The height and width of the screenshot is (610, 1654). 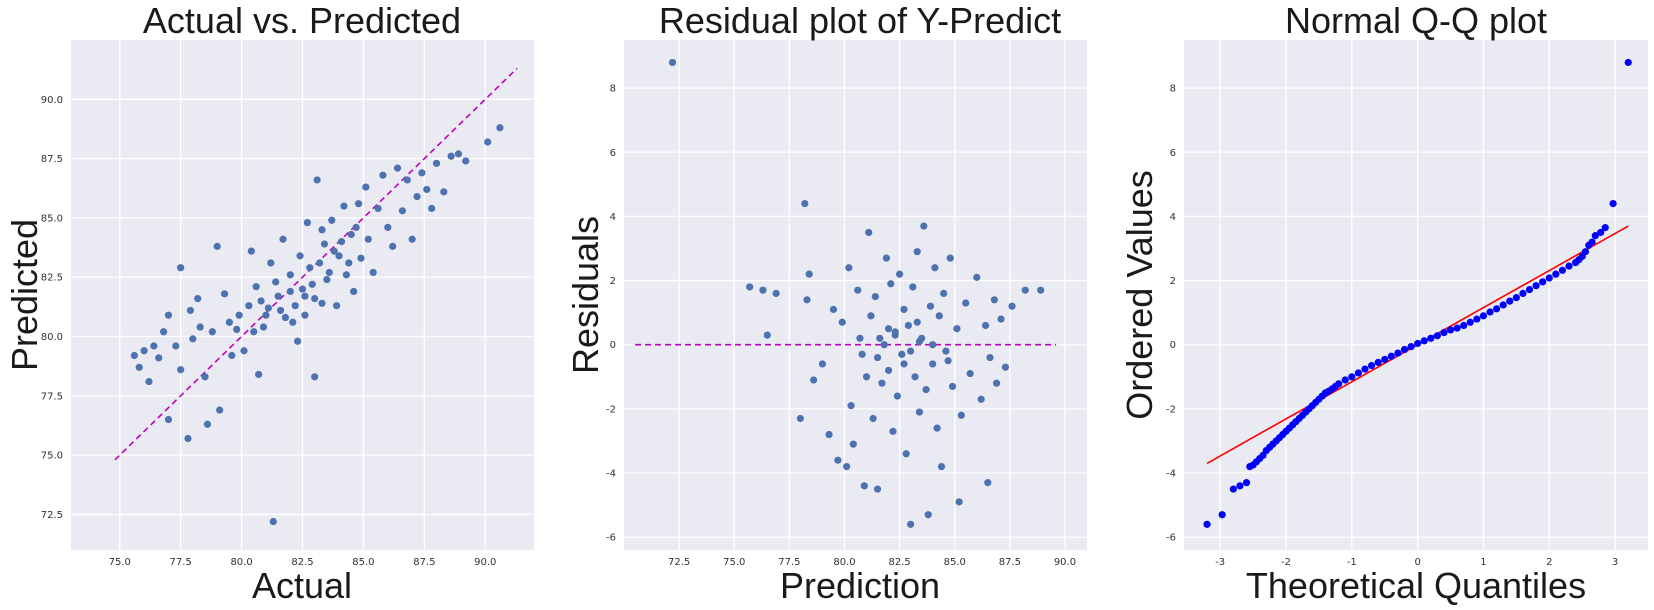 What do you see at coordinates (52, 456) in the screenshot?
I see `y-tick-label: 75.0` at bounding box center [52, 456].